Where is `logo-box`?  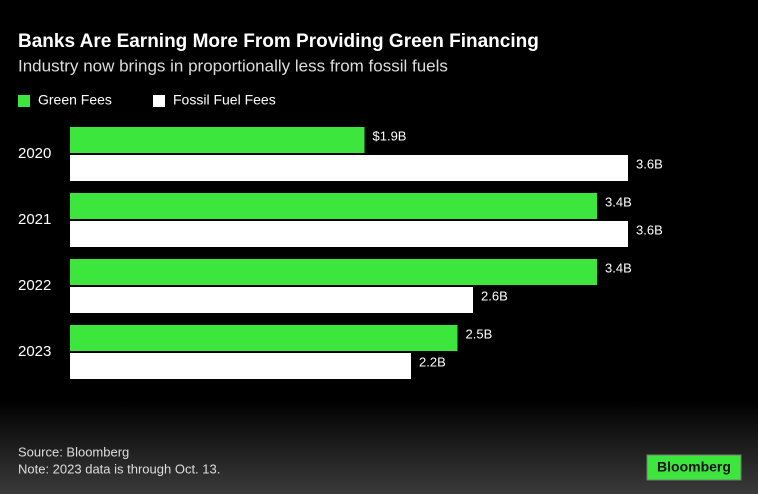 logo-box is located at coordinates (694, 467).